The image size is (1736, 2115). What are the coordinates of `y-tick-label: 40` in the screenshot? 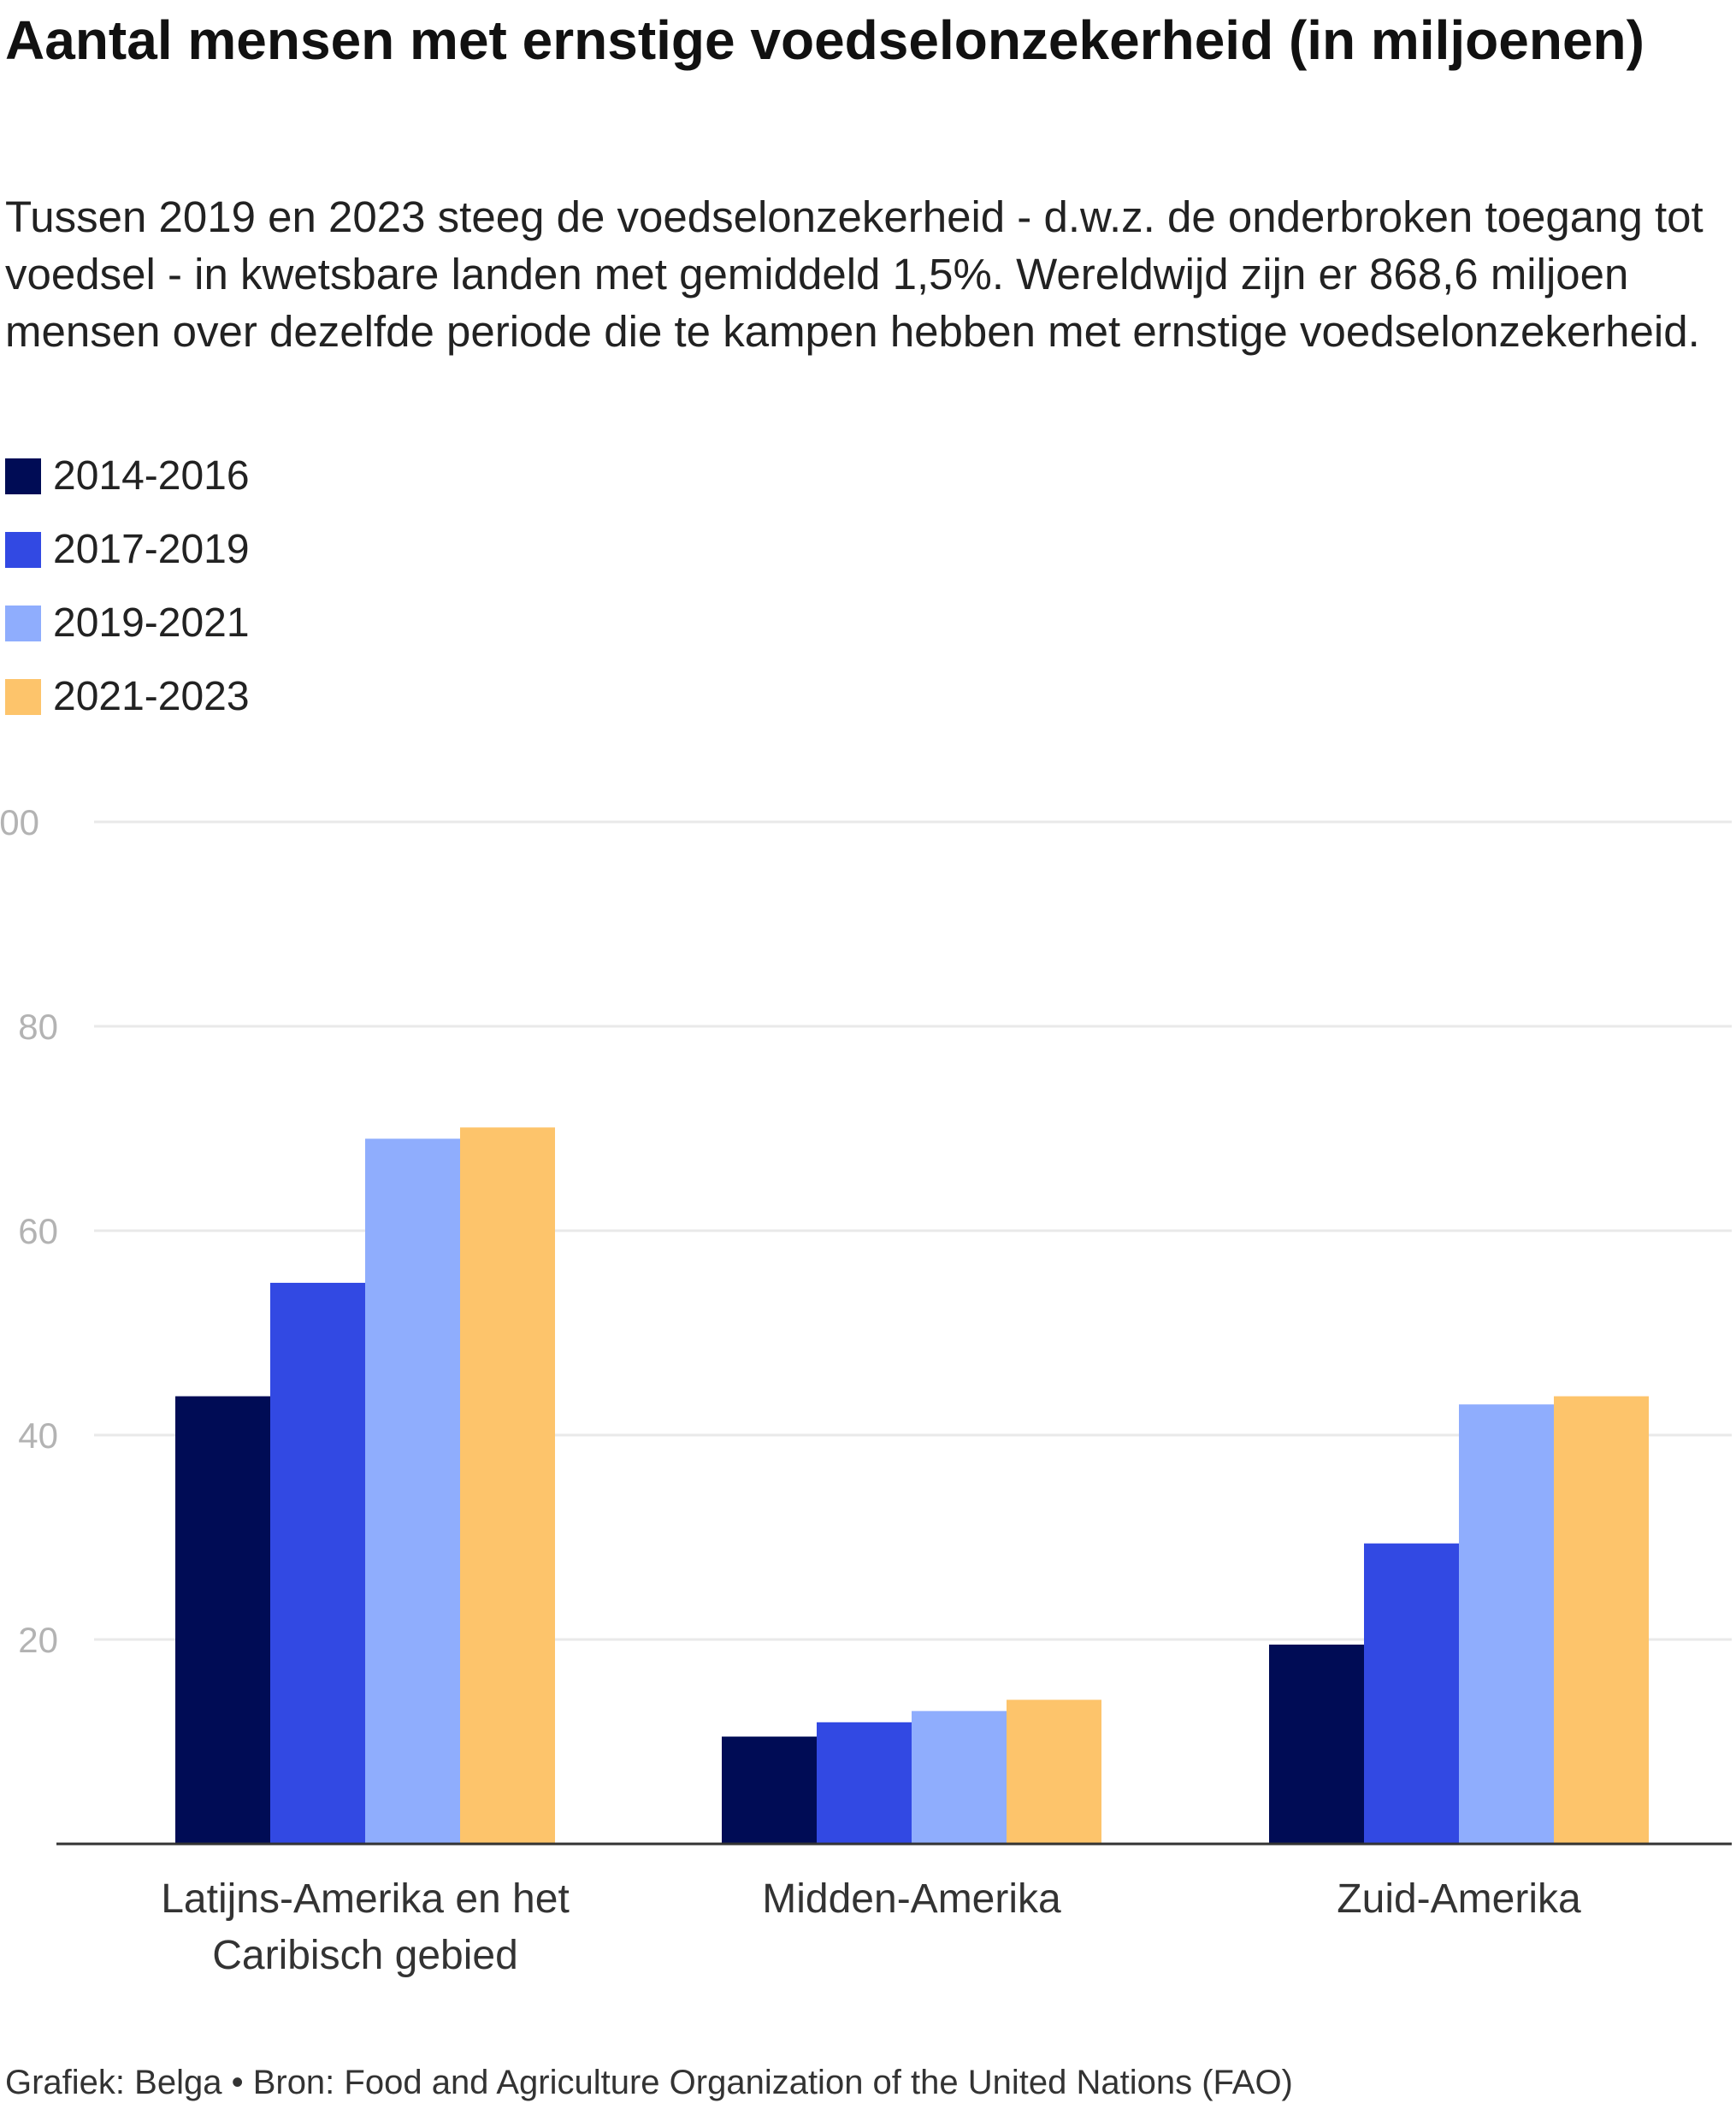 It's located at (38, 1435).